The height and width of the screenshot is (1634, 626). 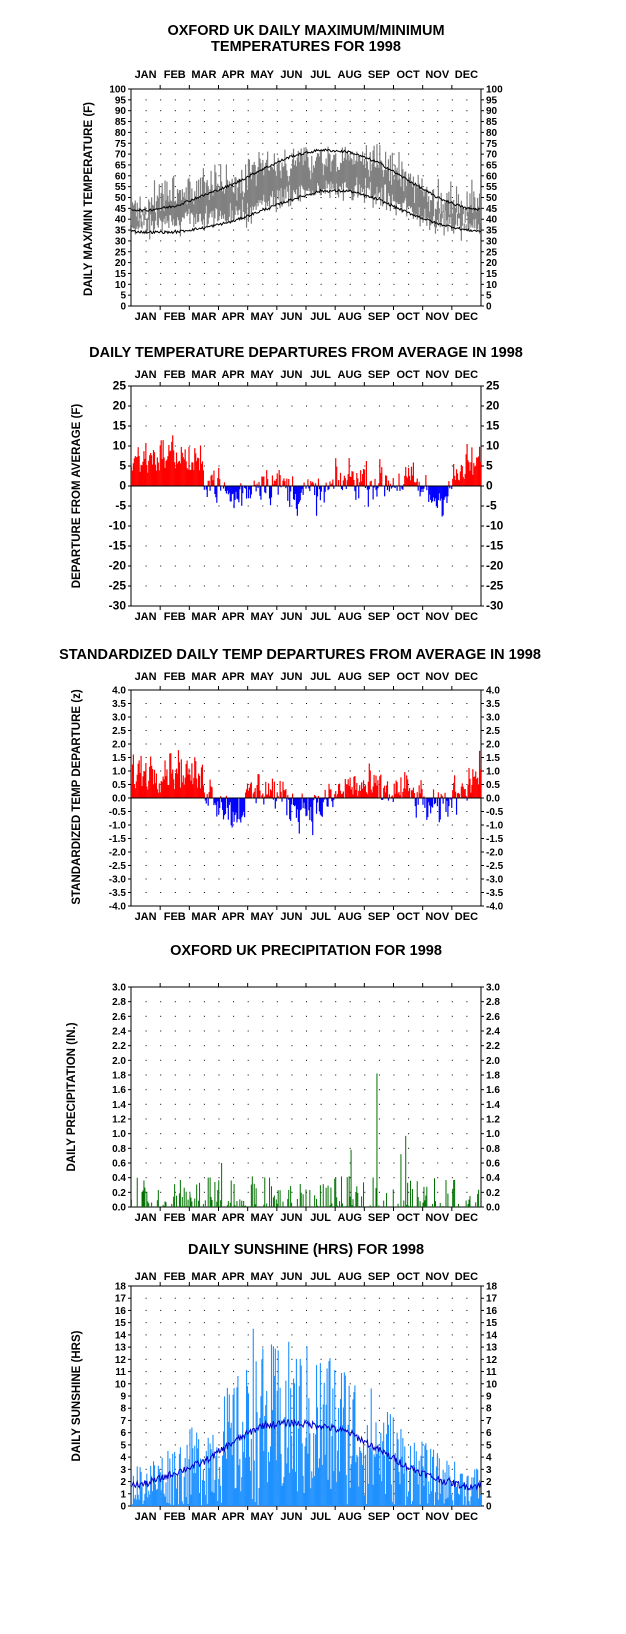 I want to click on y-tick-label: 1.2, so click(x=119, y=1120).